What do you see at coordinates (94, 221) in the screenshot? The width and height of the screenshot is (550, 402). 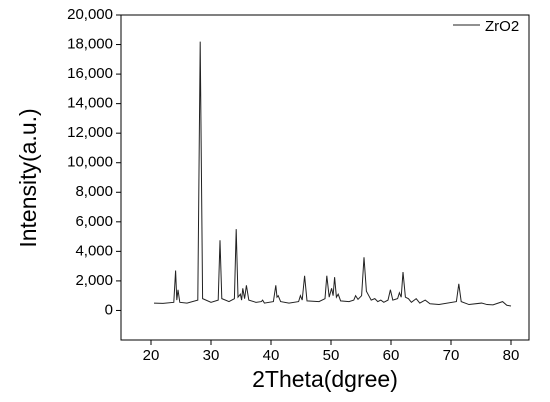 I see `y-tick-label: 6,000` at bounding box center [94, 221].